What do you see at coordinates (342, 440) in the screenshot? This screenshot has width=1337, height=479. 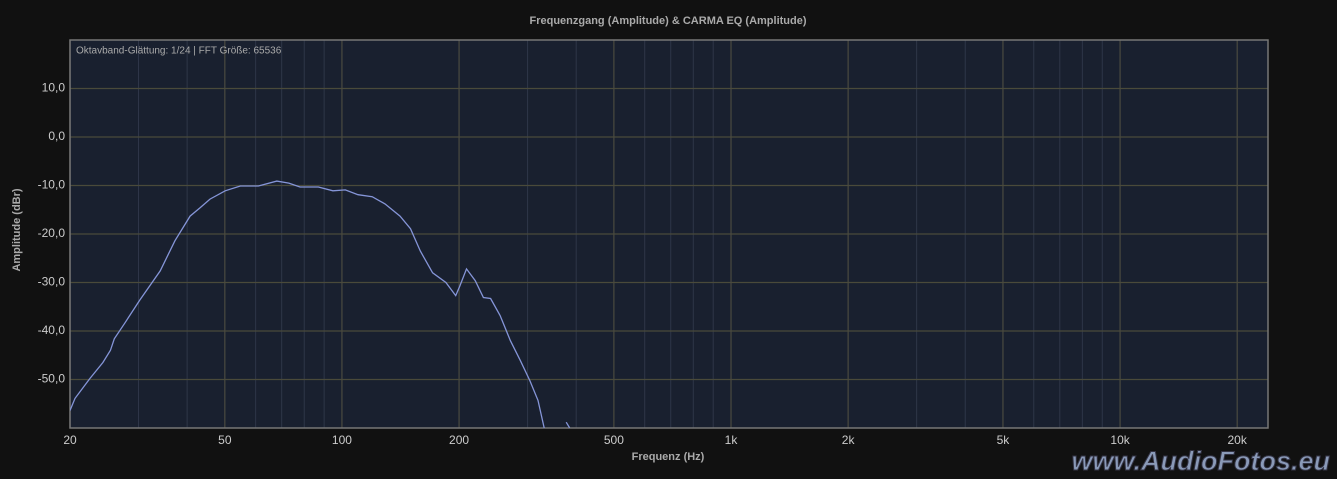 I see `x-tick-label: 100` at bounding box center [342, 440].